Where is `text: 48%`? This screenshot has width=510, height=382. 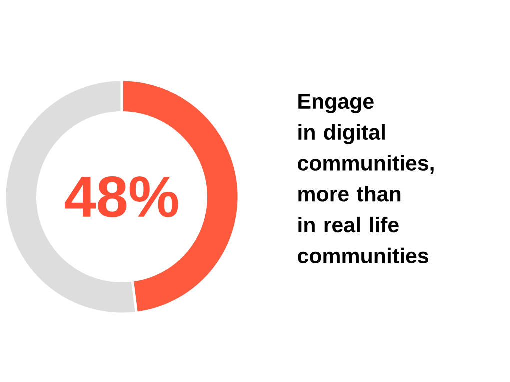 text: 48% is located at coordinates (121, 197).